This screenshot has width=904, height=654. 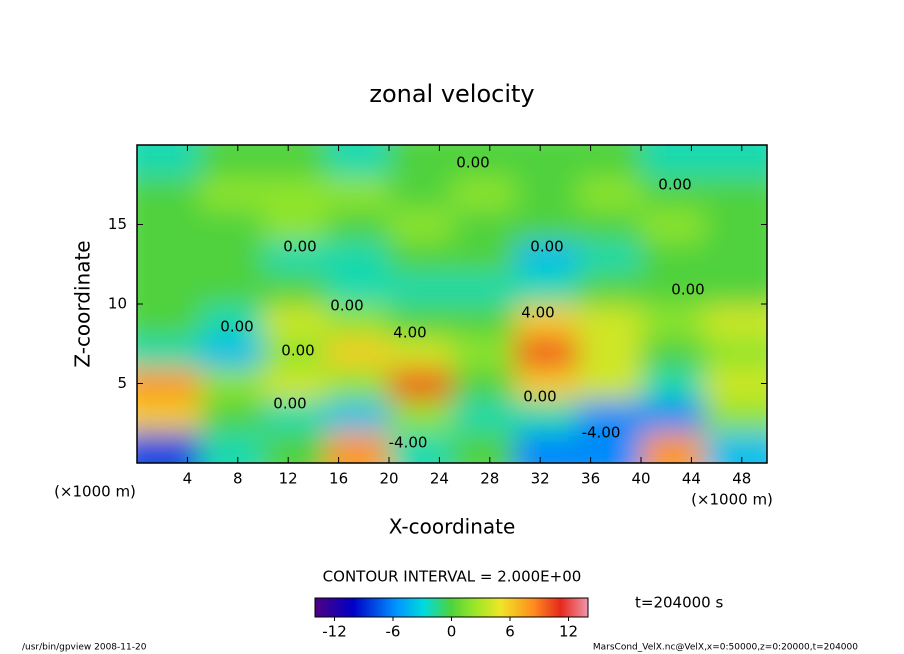 I want to click on colorbar-tick-label: 0, so click(x=452, y=632).